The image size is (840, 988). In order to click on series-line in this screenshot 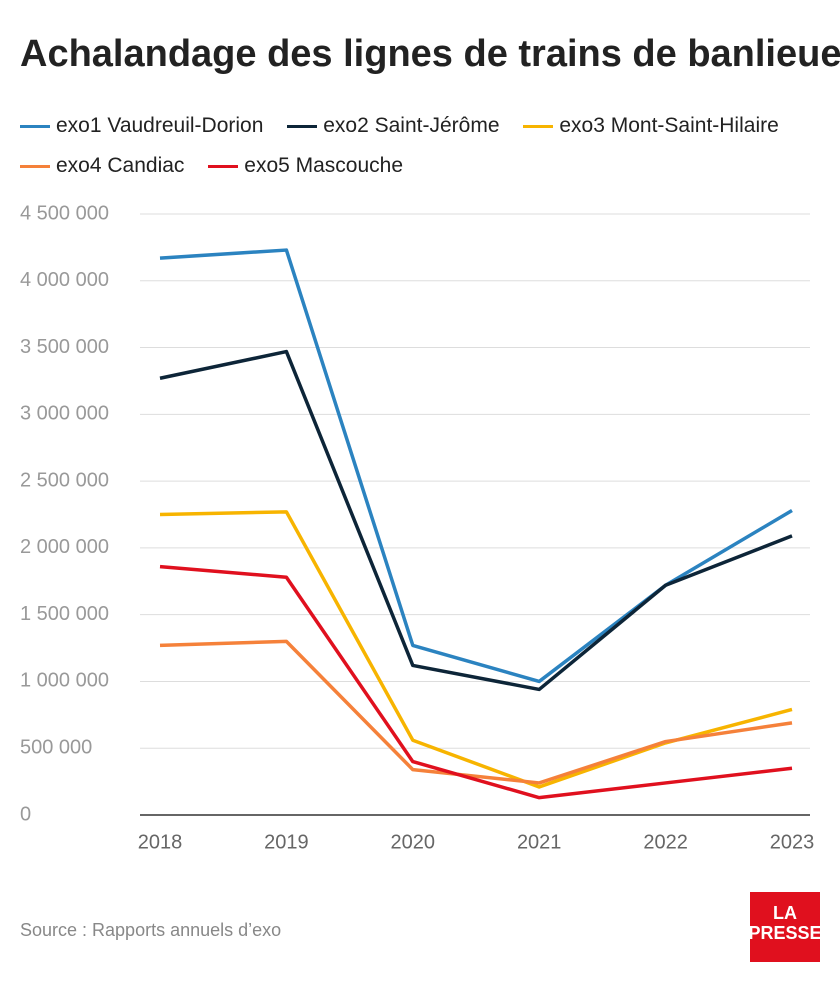, I will do `click(476, 712)`.